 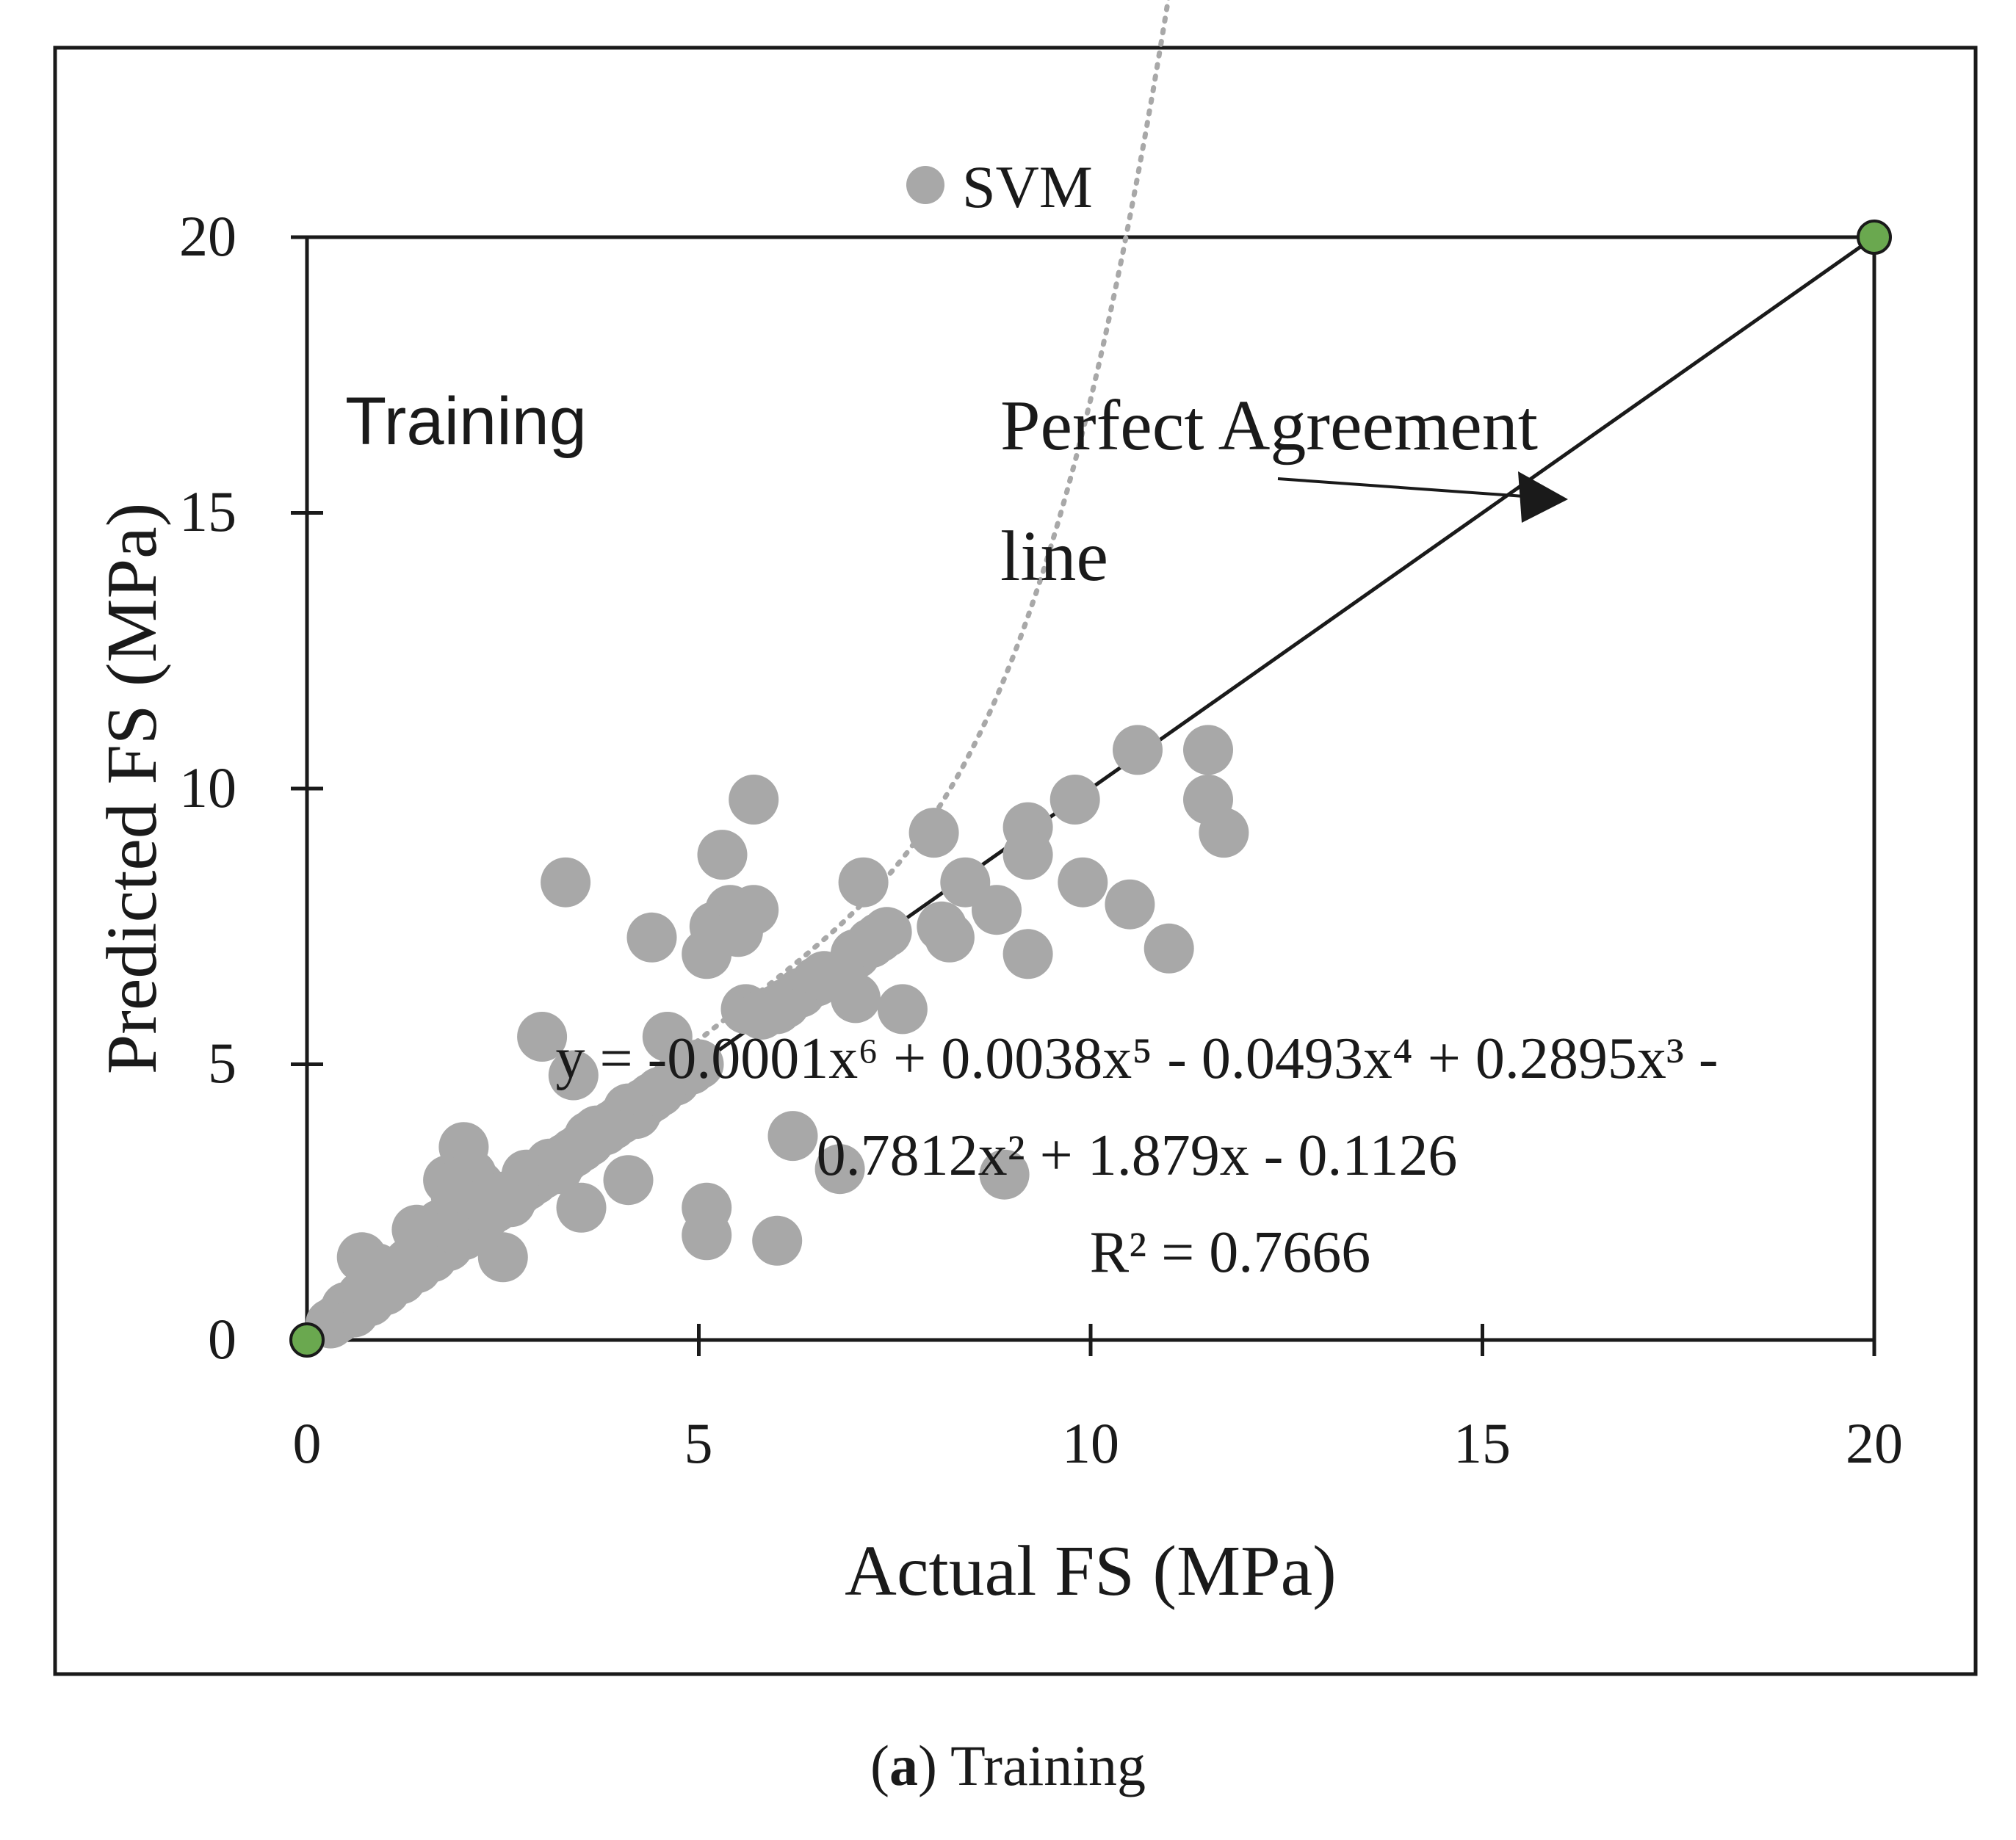 What do you see at coordinates (698, 1443) in the screenshot?
I see `x-tick-label: 5` at bounding box center [698, 1443].